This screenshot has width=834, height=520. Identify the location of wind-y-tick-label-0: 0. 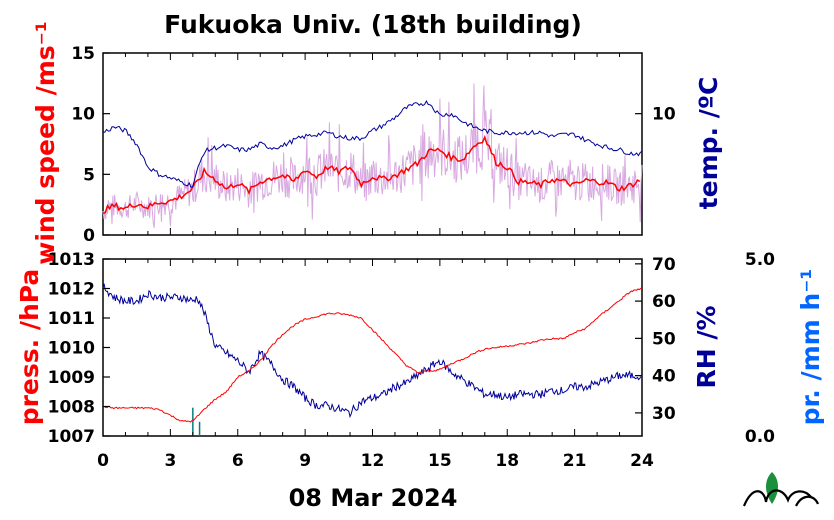
(89, 236).